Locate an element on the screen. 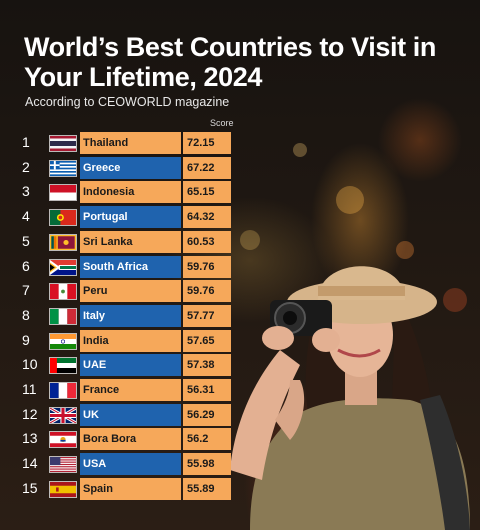 This screenshot has height=530, width=480. bora-bora-flag is located at coordinates (63, 440).